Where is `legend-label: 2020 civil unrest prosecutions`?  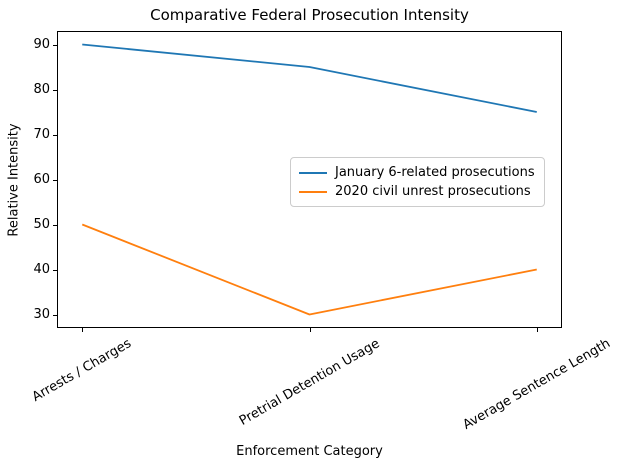 legend-label: 2020 civil unrest prosecutions is located at coordinates (433, 191).